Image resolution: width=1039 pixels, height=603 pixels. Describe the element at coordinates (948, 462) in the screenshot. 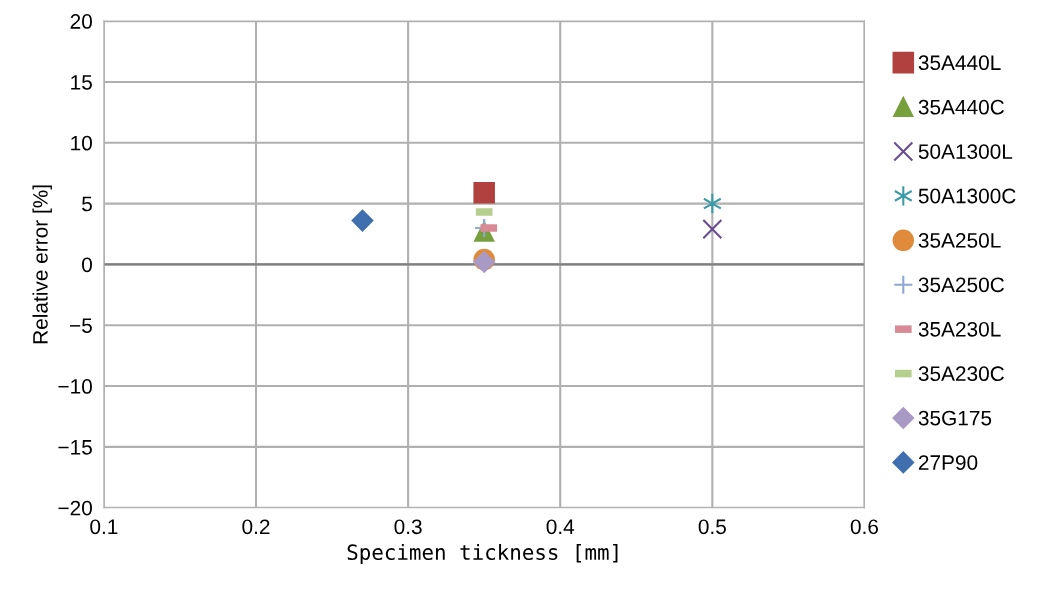

I see `legend-label: 27P90` at that location.